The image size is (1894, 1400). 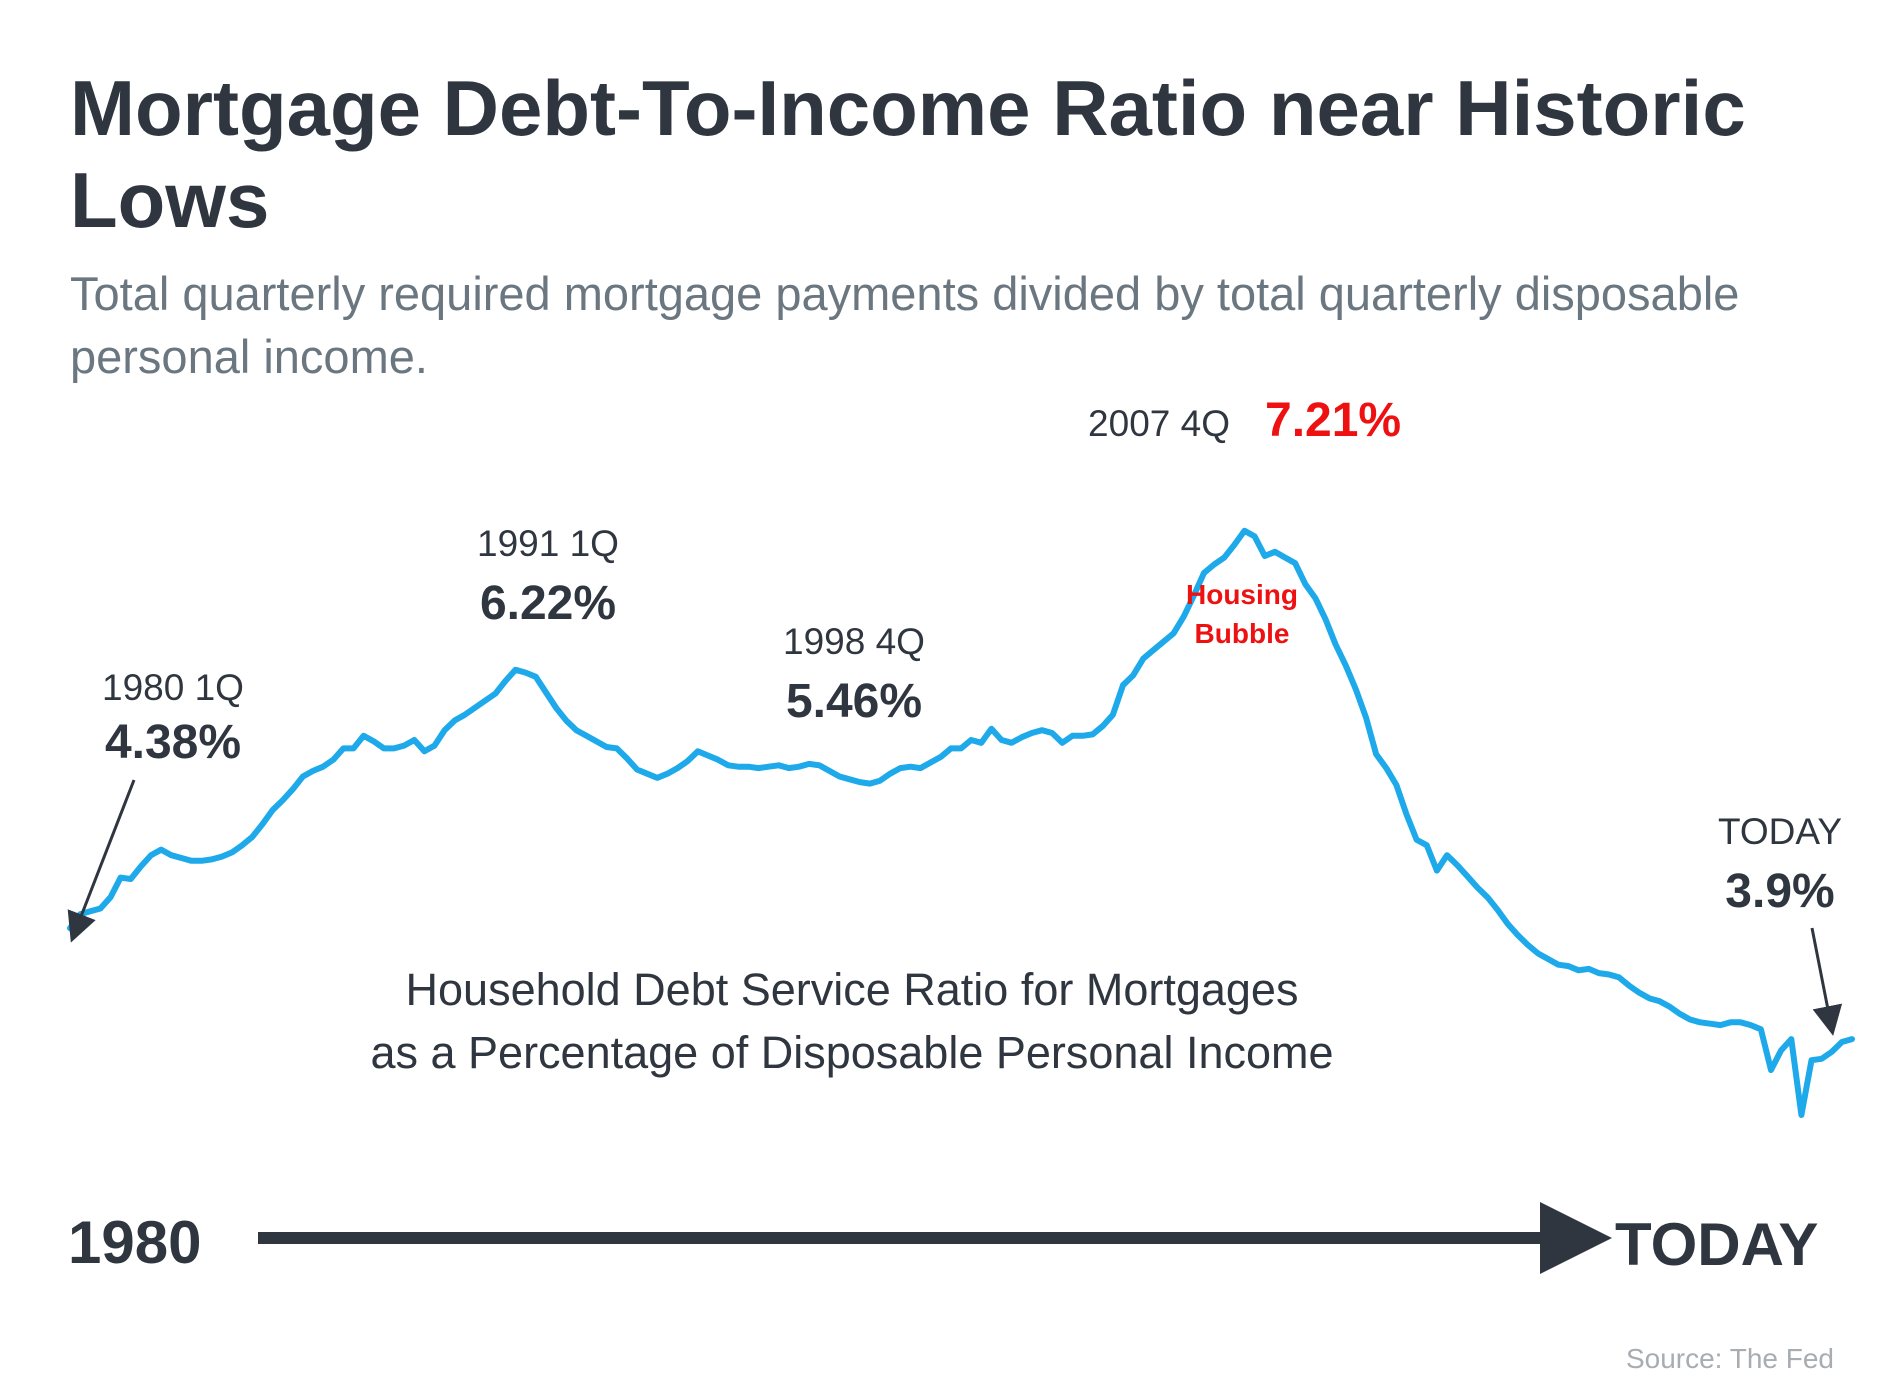 I want to click on annotation-1998-value: 5.46%, so click(x=854, y=701).